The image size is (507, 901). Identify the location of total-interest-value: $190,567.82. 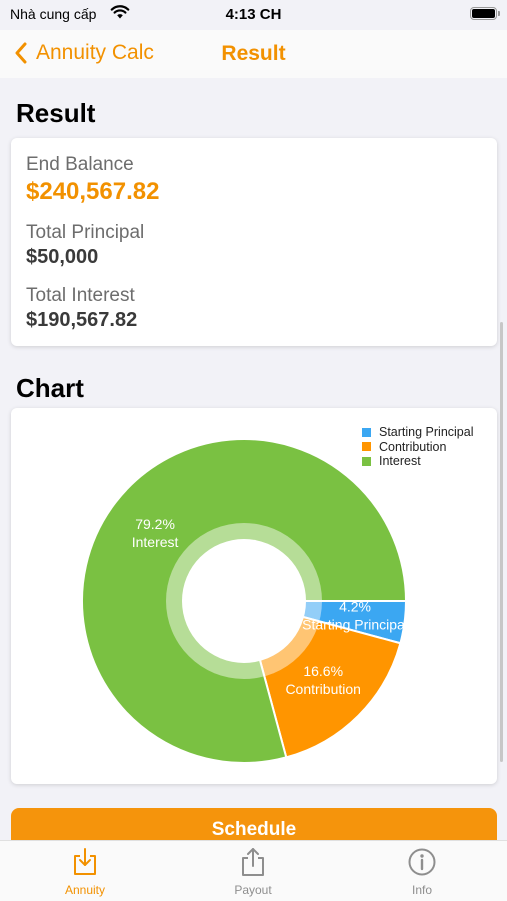
(82, 320).